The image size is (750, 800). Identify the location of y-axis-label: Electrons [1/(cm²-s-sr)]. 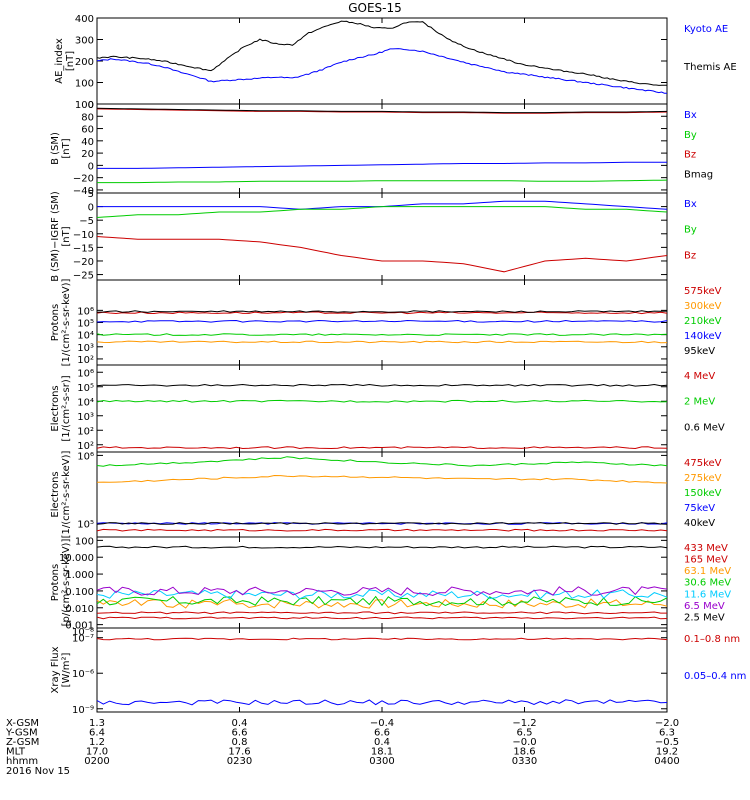
(61, 408).